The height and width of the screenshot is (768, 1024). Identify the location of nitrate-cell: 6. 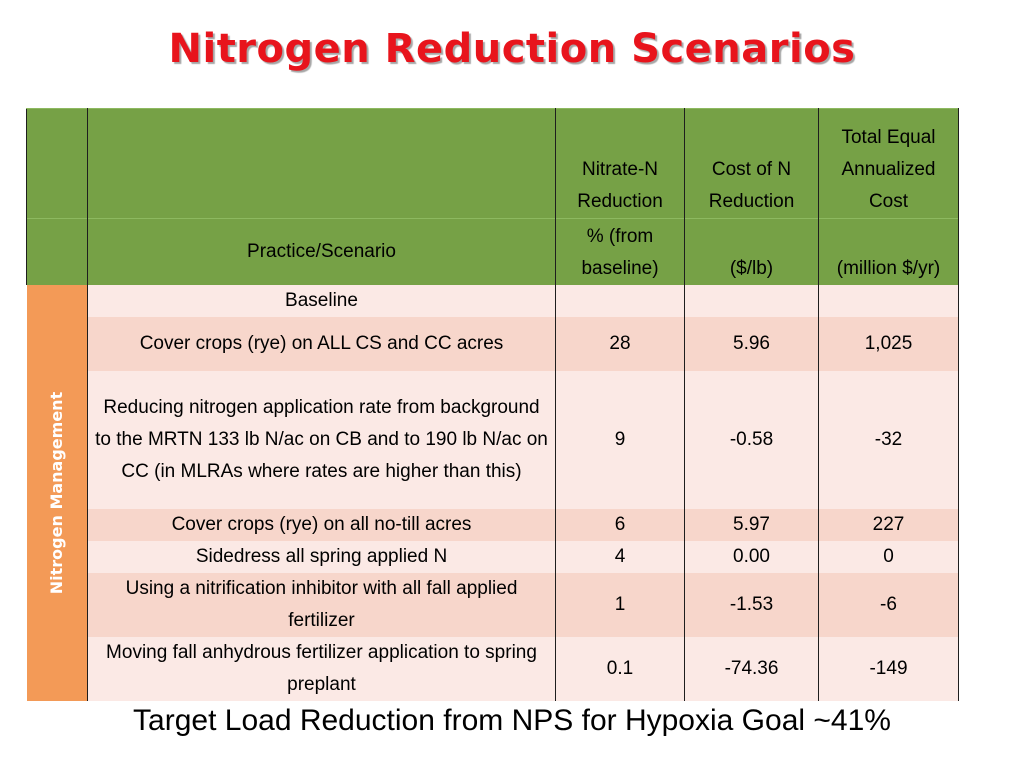
(620, 524).